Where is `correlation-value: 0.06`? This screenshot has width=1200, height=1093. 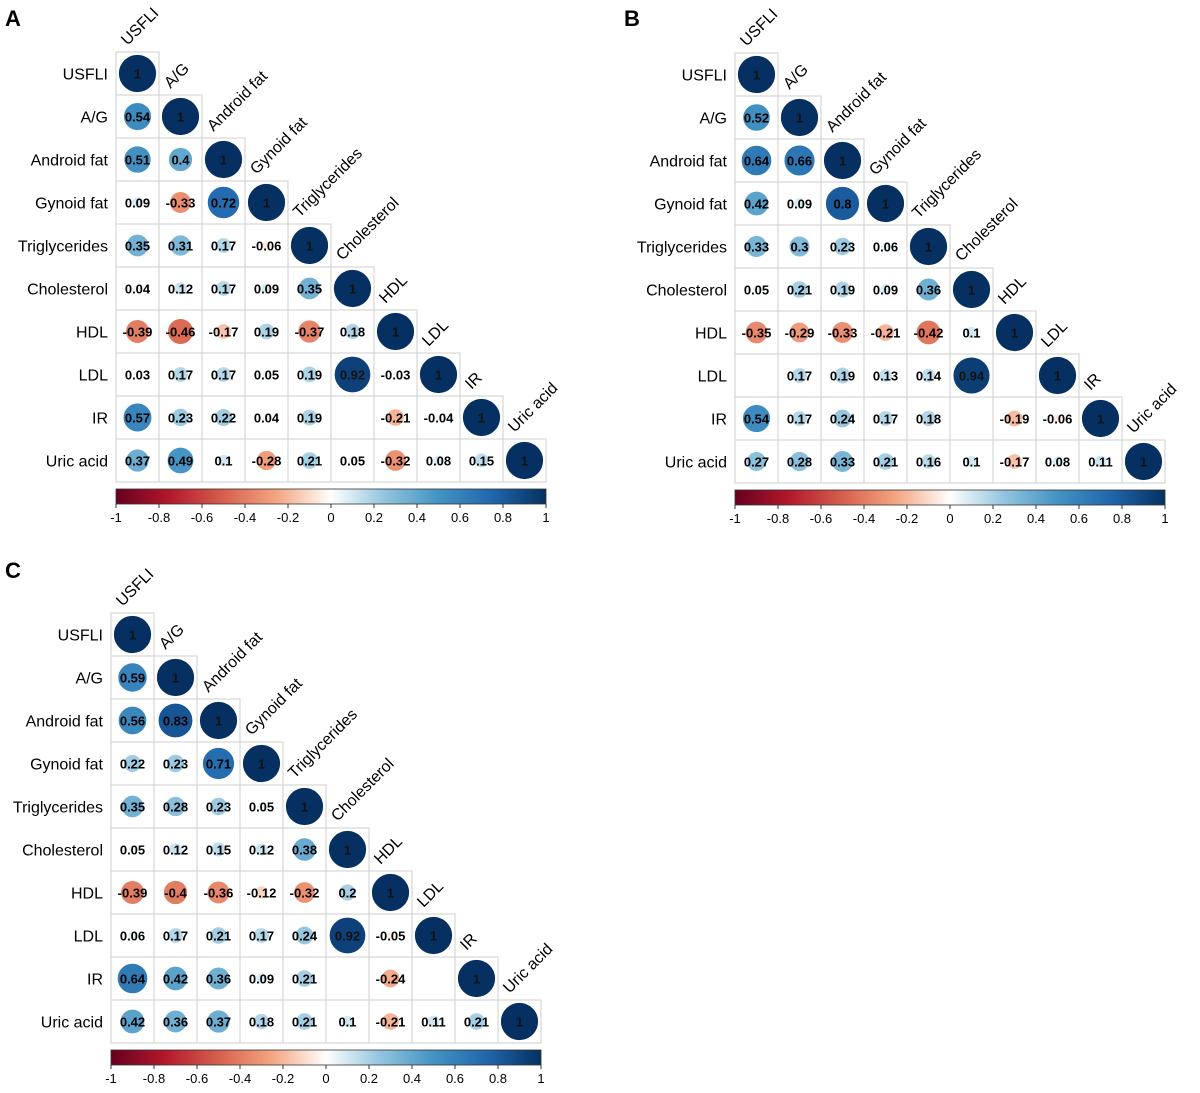
correlation-value: 0.06 is located at coordinates (885, 247).